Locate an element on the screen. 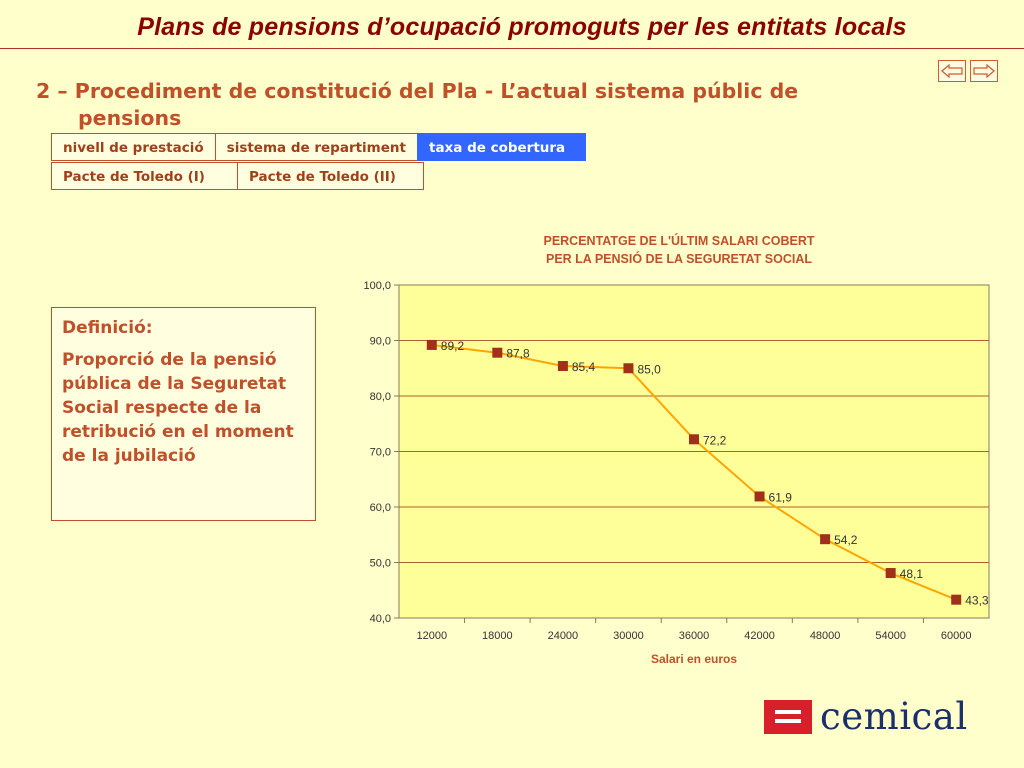 The width and height of the screenshot is (1024, 768). data-label: 72,2 is located at coordinates (715, 440).